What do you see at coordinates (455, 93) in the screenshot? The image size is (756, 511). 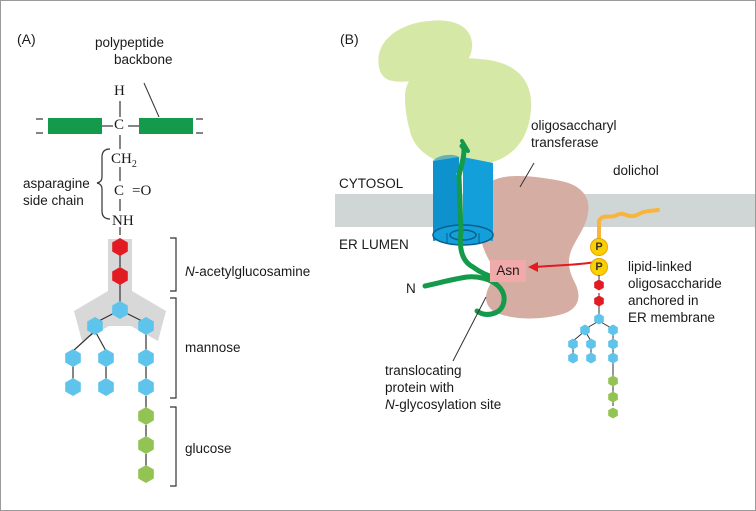 I see `ribosome` at bounding box center [455, 93].